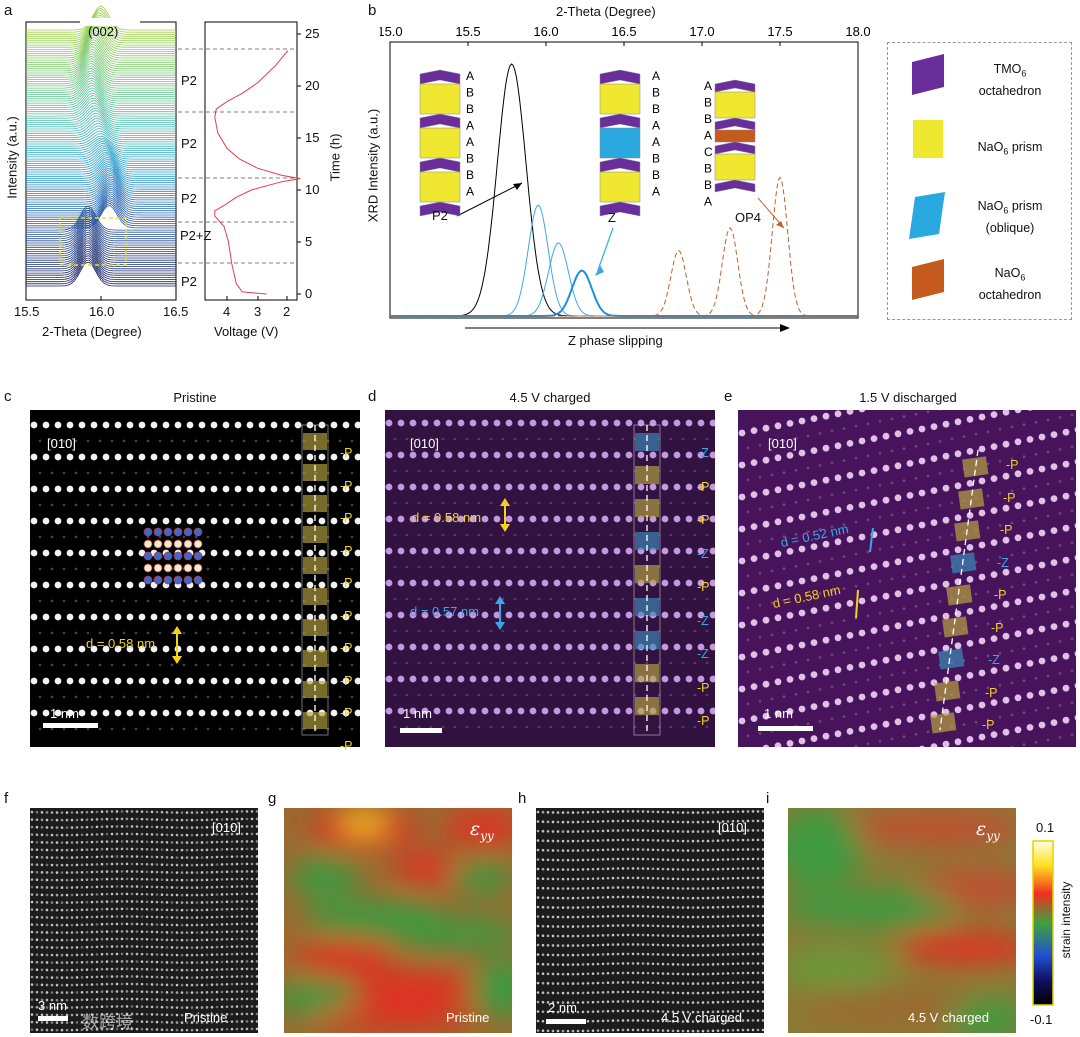  I want to click on xrd-series-Z, so click(624, 293).